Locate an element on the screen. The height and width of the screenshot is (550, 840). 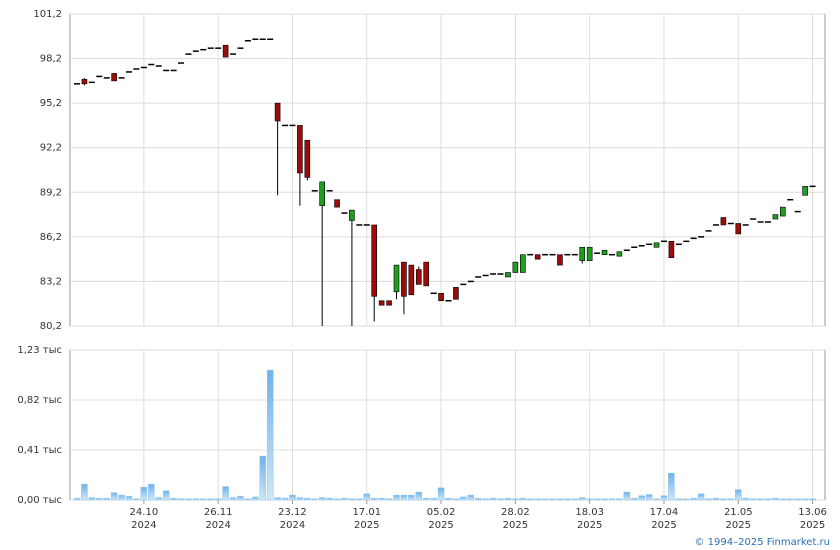
x-tick-day: 26.11 is located at coordinates (218, 512).